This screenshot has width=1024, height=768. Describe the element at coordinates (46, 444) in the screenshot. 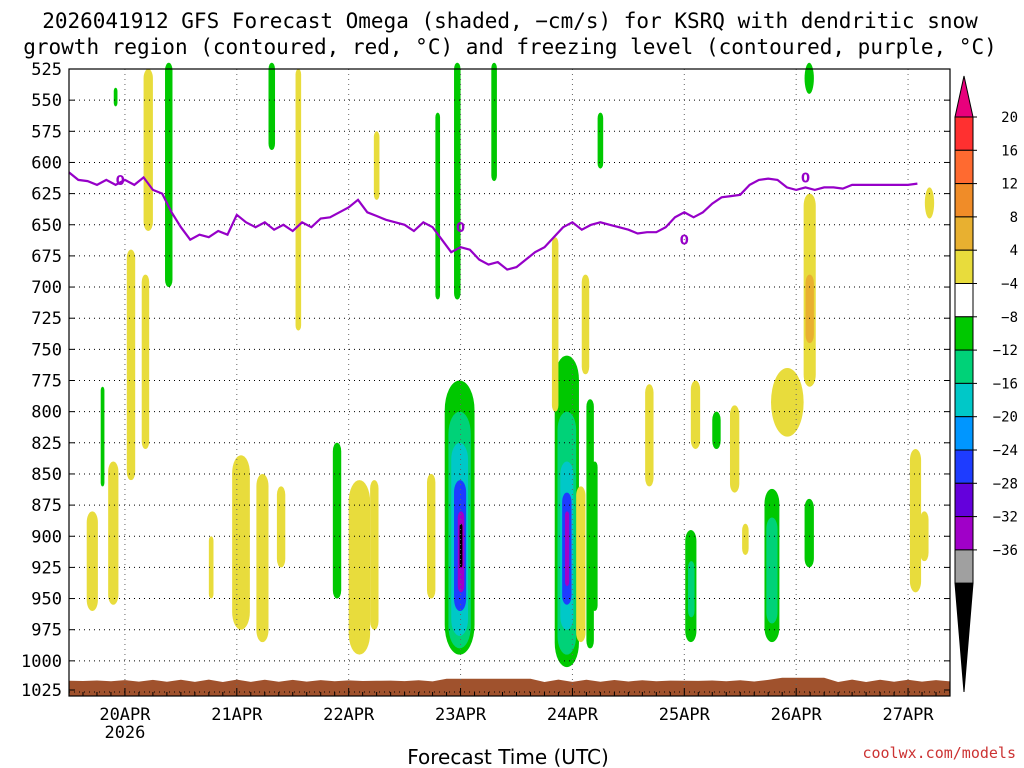

I see `y-tick-label: 825` at that location.